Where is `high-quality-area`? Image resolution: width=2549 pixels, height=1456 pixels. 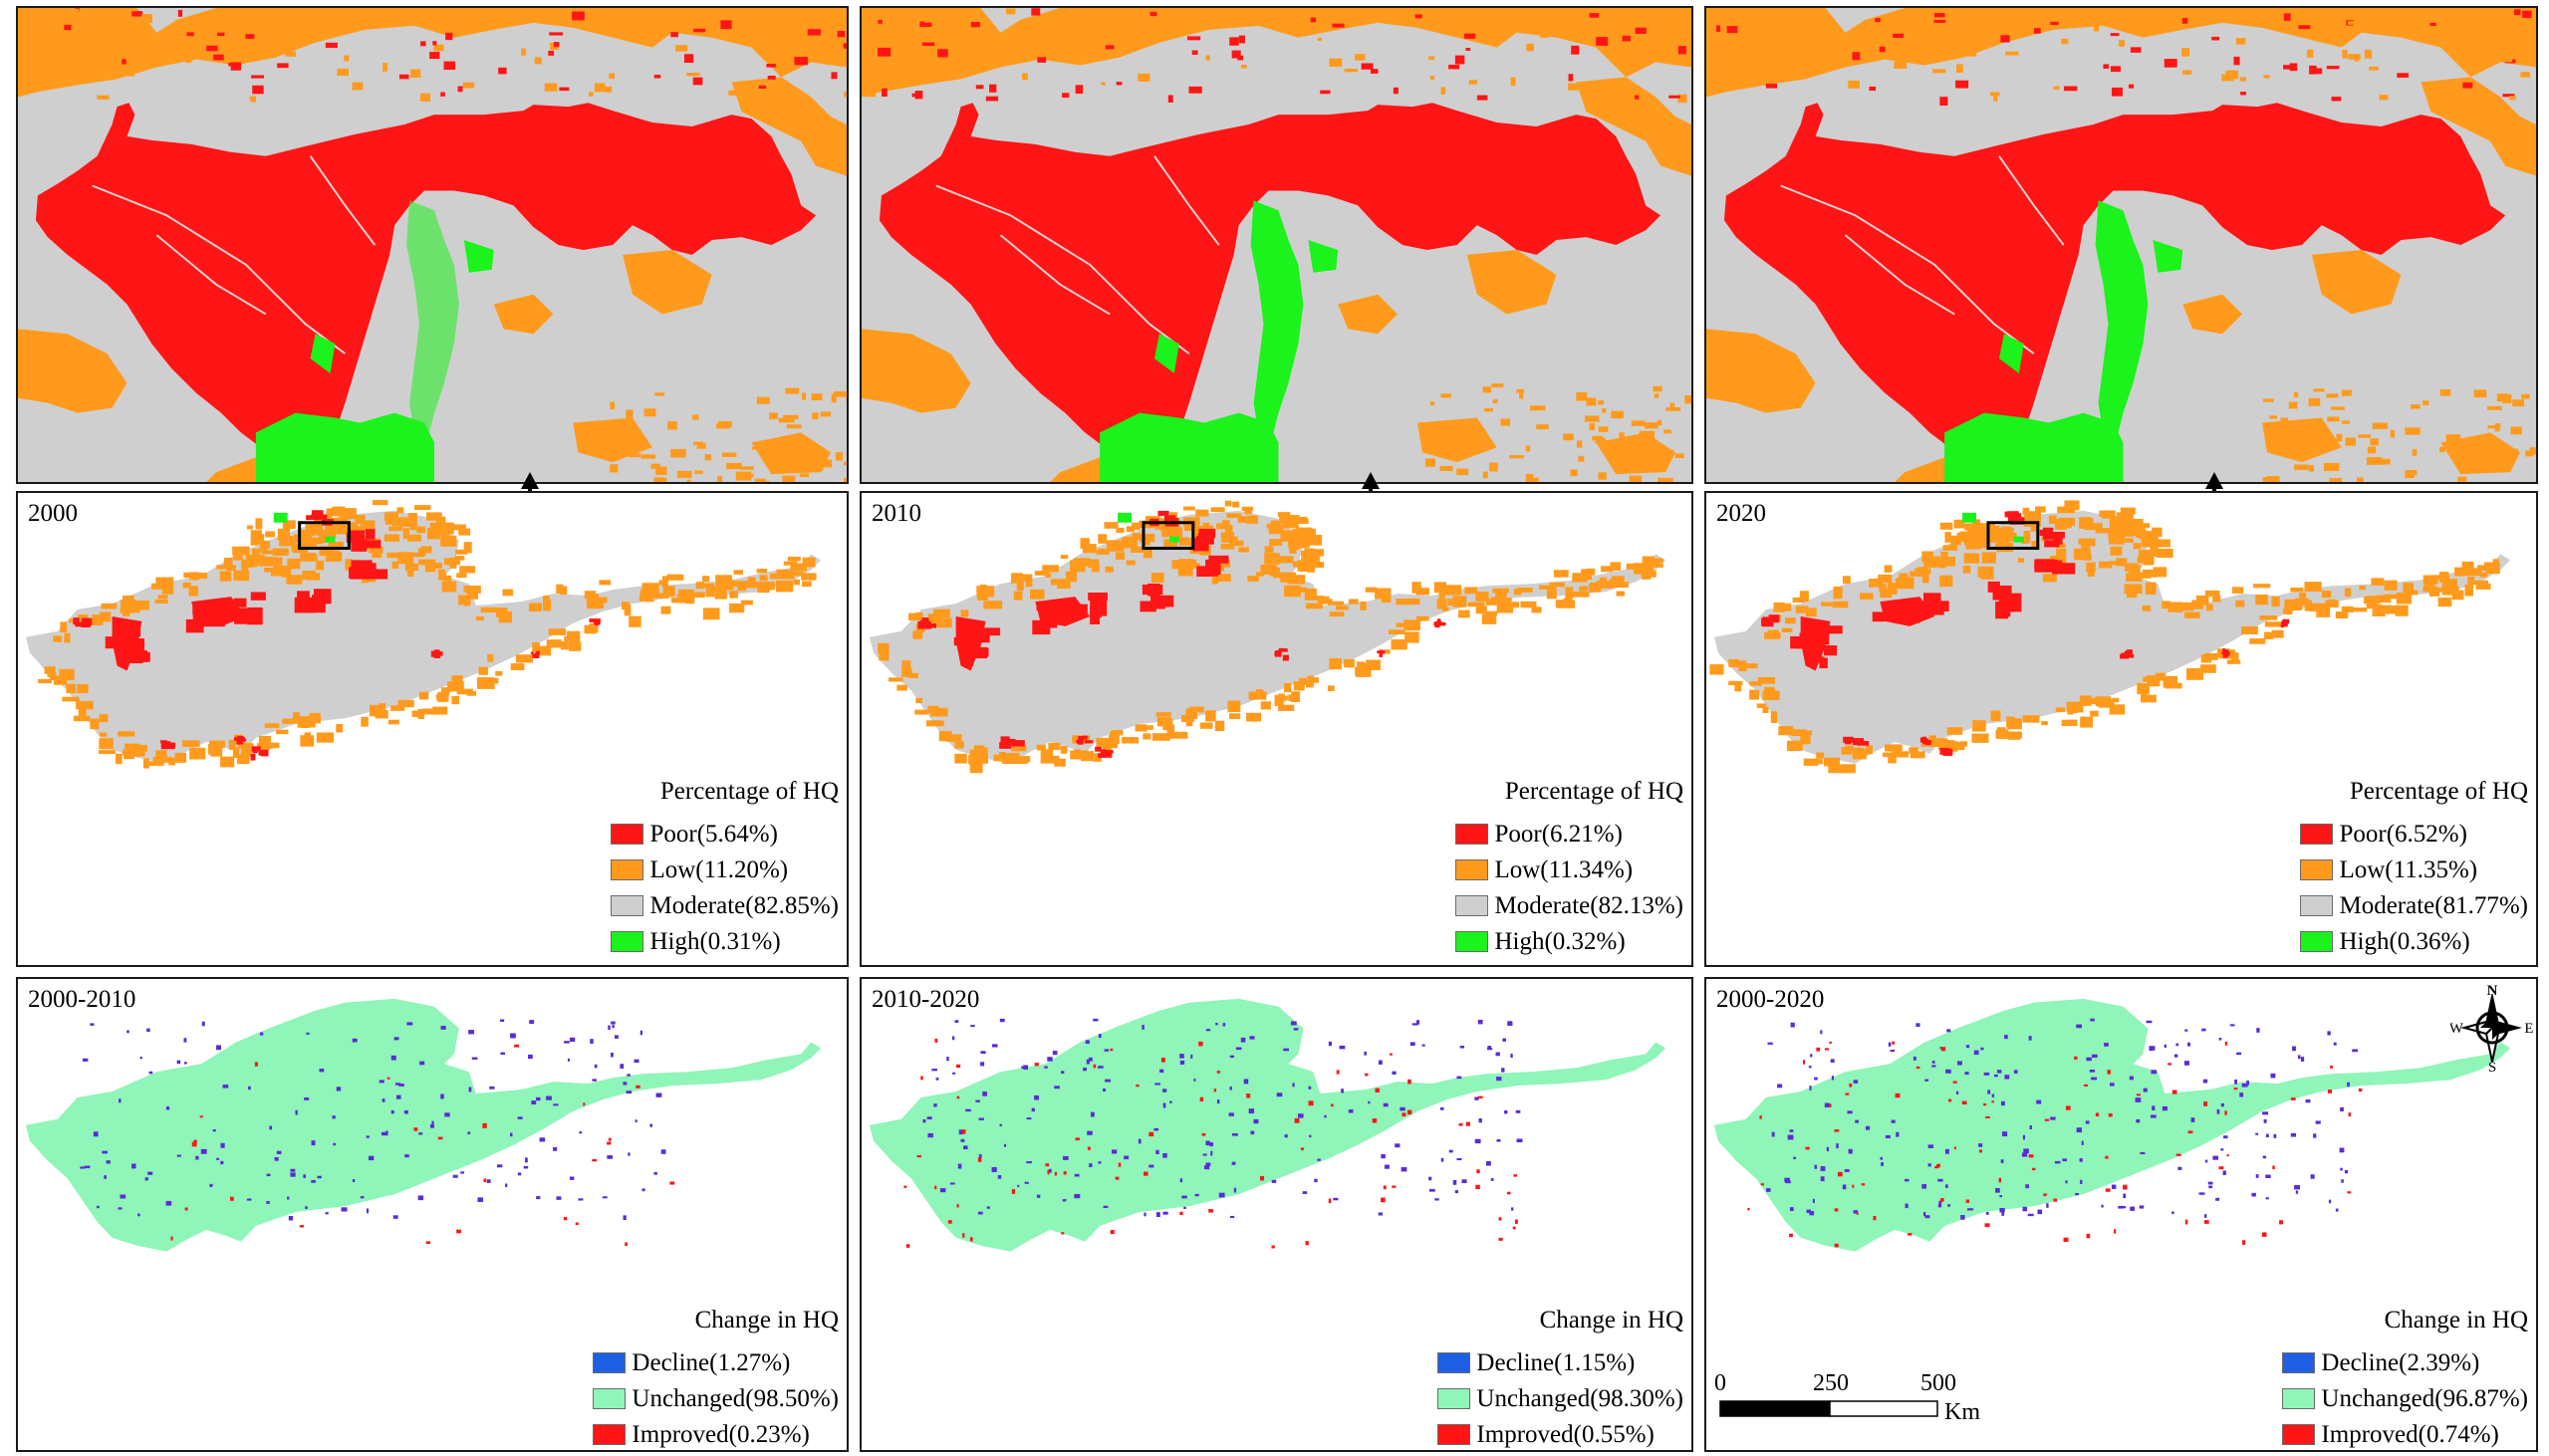 high-quality-area is located at coordinates (2168, 256).